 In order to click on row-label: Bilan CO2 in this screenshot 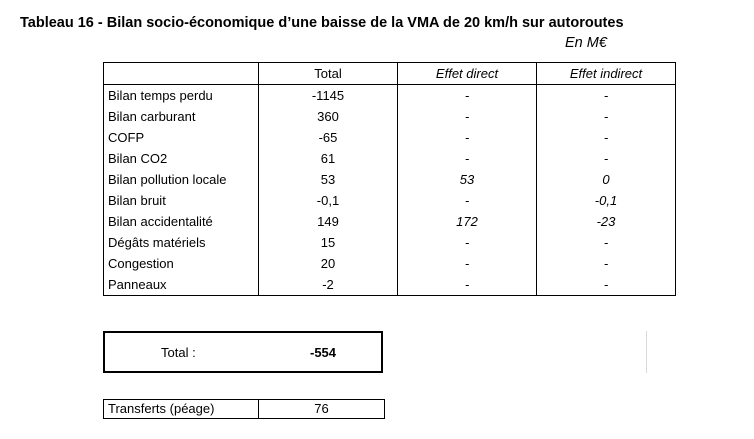, I will do `click(181, 158)`.